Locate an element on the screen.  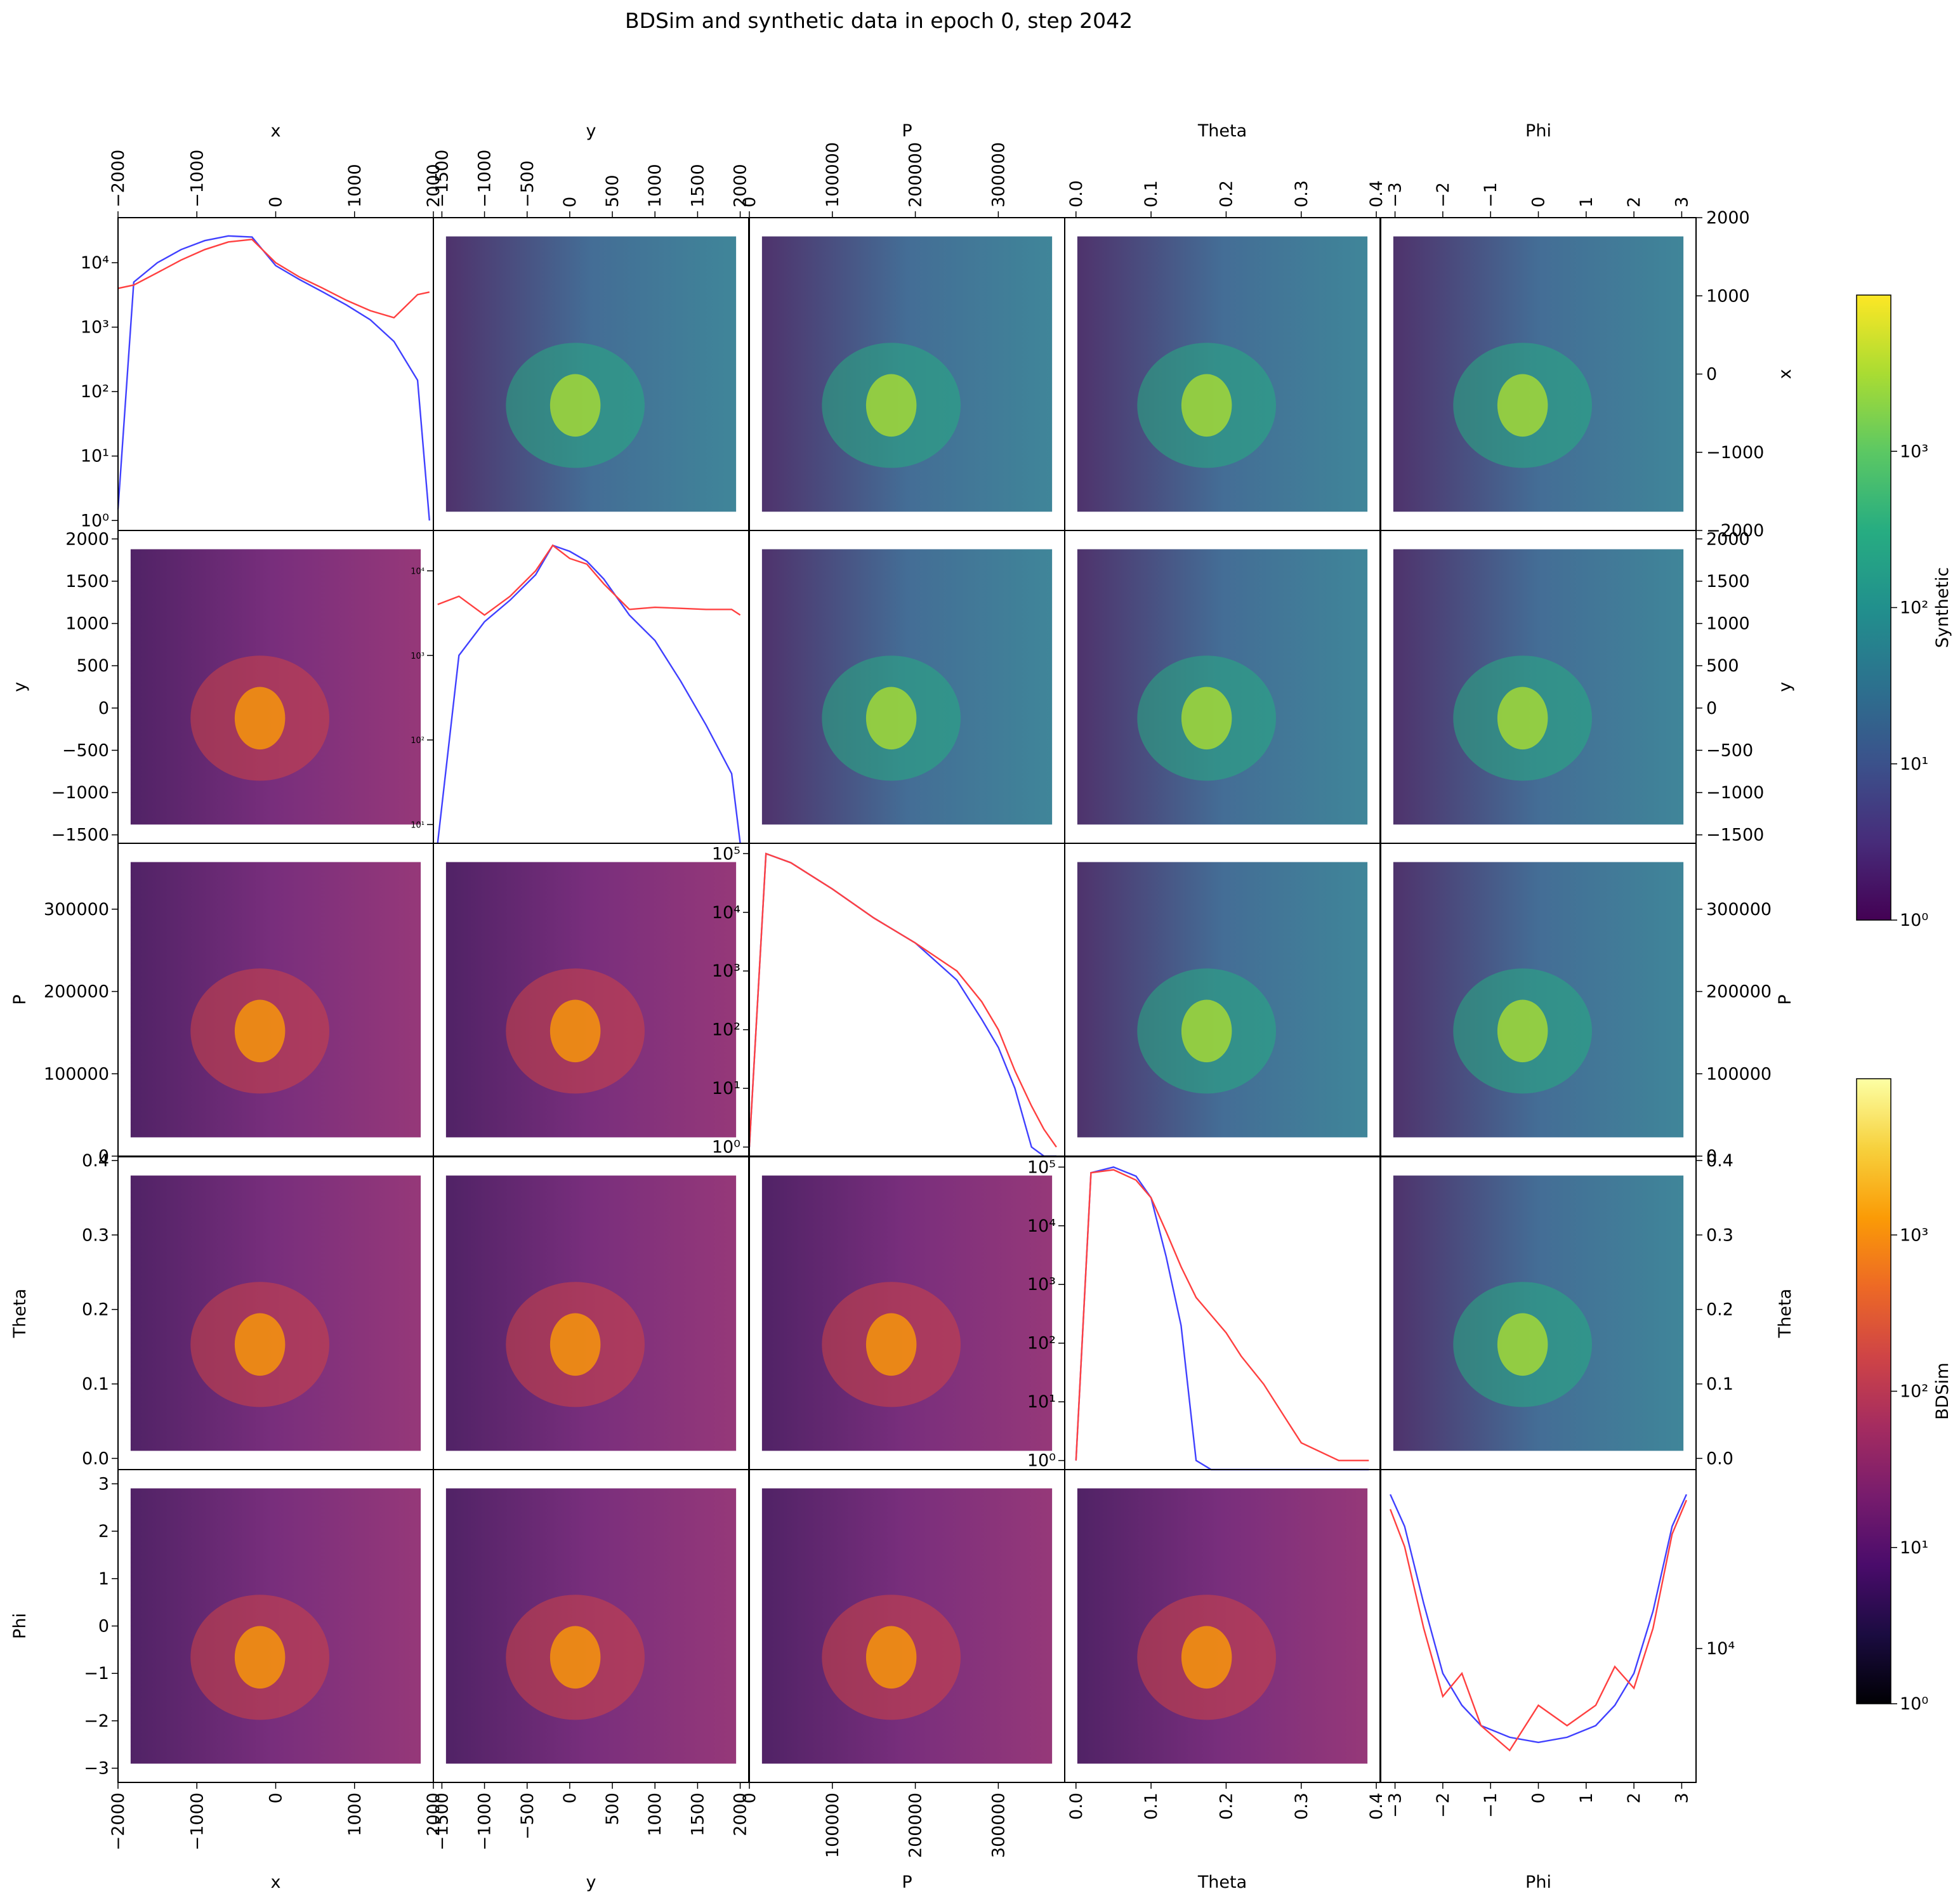
bdsim-hist-P is located at coordinates (902, 1000).